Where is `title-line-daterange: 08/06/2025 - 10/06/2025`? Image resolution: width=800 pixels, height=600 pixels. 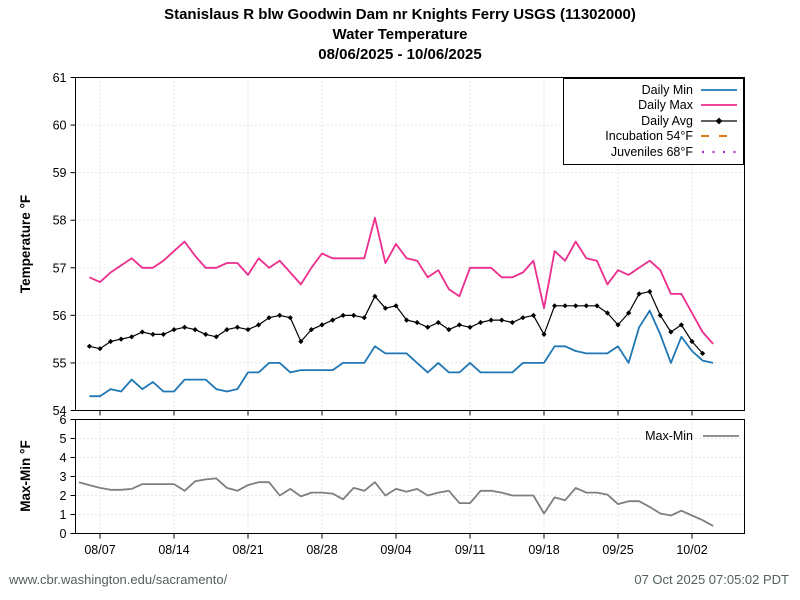 title-line-daterange: 08/06/2025 - 10/06/2025 is located at coordinates (400, 54).